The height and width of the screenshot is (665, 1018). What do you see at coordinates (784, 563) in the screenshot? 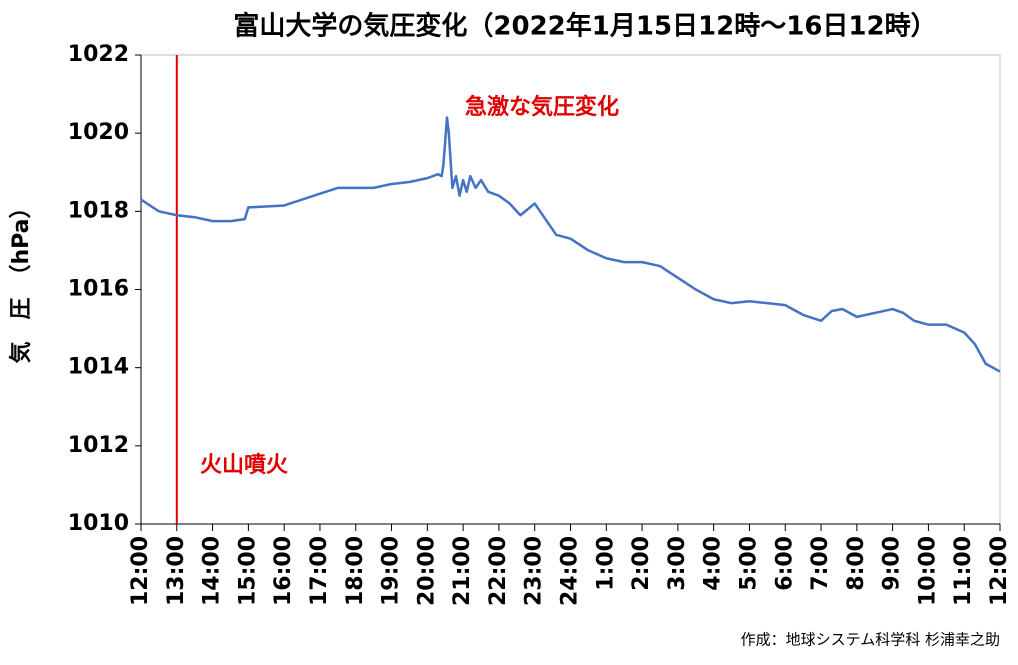
I see `x-tick-label: 6:00` at bounding box center [784, 563].